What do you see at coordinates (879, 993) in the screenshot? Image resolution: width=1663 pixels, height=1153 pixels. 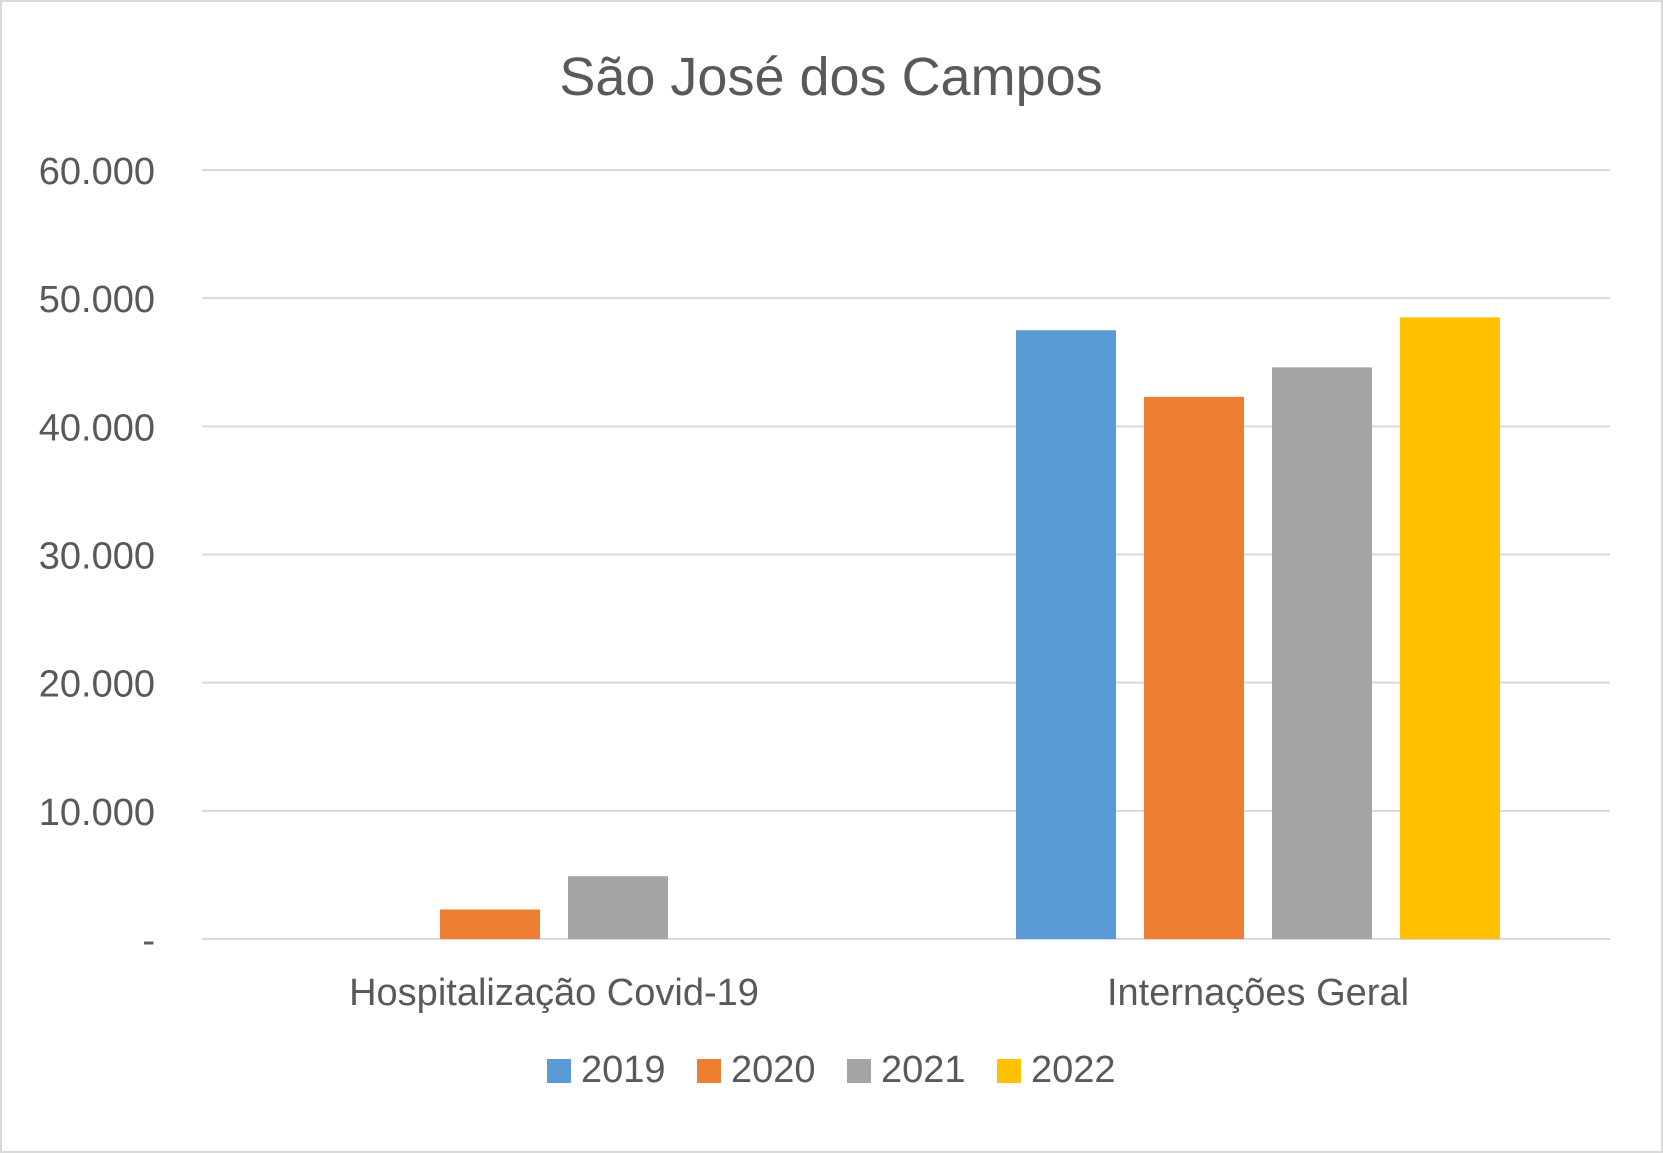 I see `x-axis: Hospitalização Covid-19 Internações Geral` at bounding box center [879, 993].